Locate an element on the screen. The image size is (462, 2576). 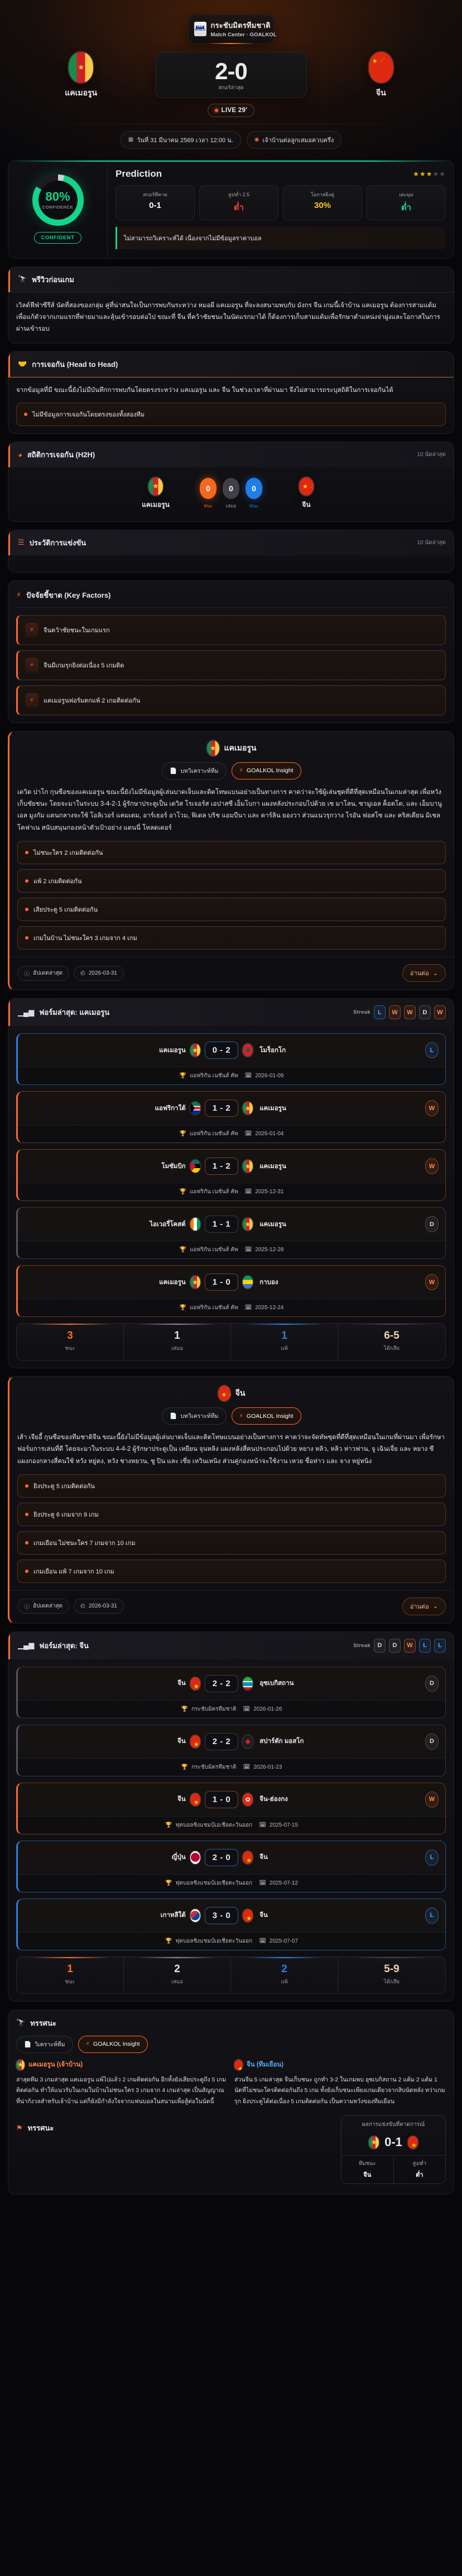
match-date: 2025-12-31 is located at coordinates (269, 1192).